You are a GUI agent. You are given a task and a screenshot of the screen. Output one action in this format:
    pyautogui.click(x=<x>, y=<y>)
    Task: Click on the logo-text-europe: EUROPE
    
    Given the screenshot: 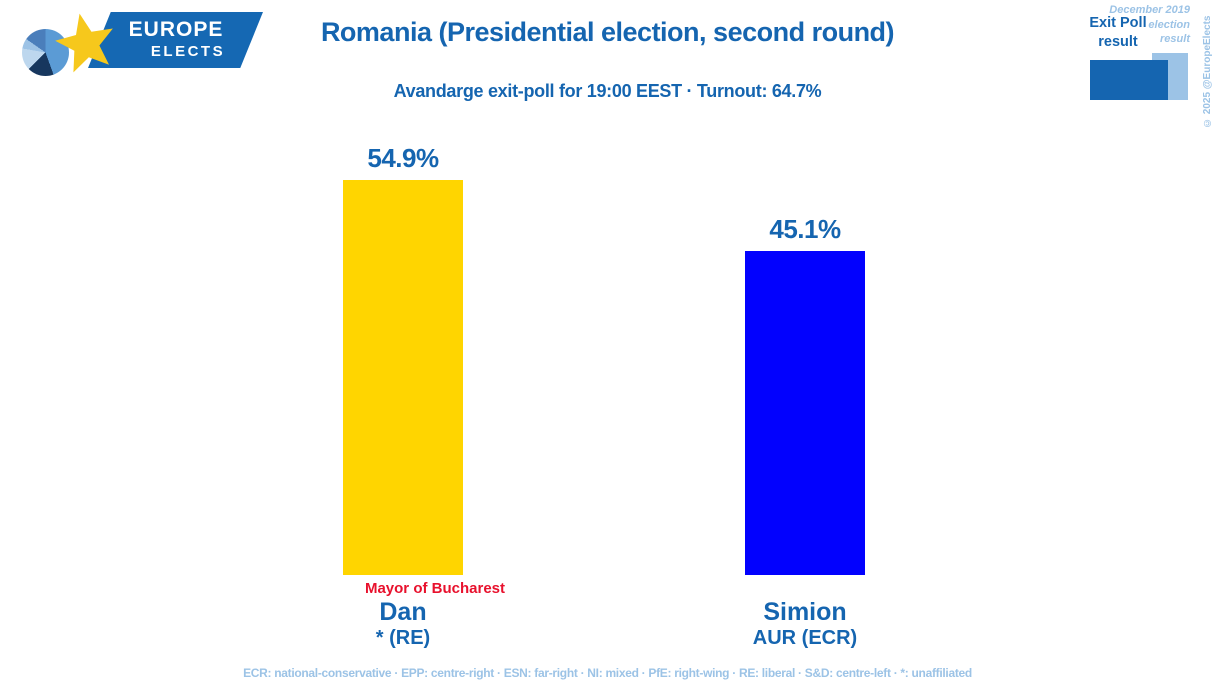 What is the action you would take?
    pyautogui.click(x=176, y=29)
    